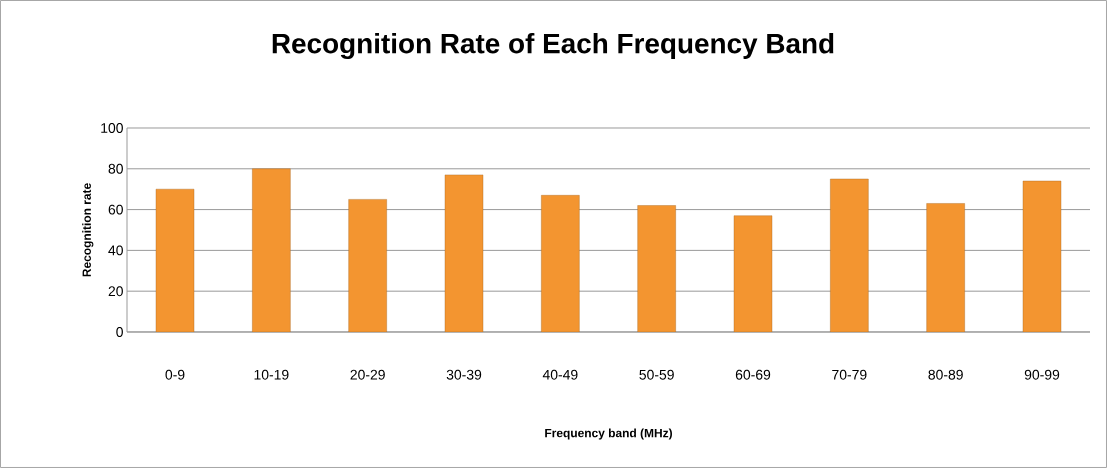 This screenshot has height=468, width=1107. I want to click on x-tick-label: 90-99, so click(1042, 374).